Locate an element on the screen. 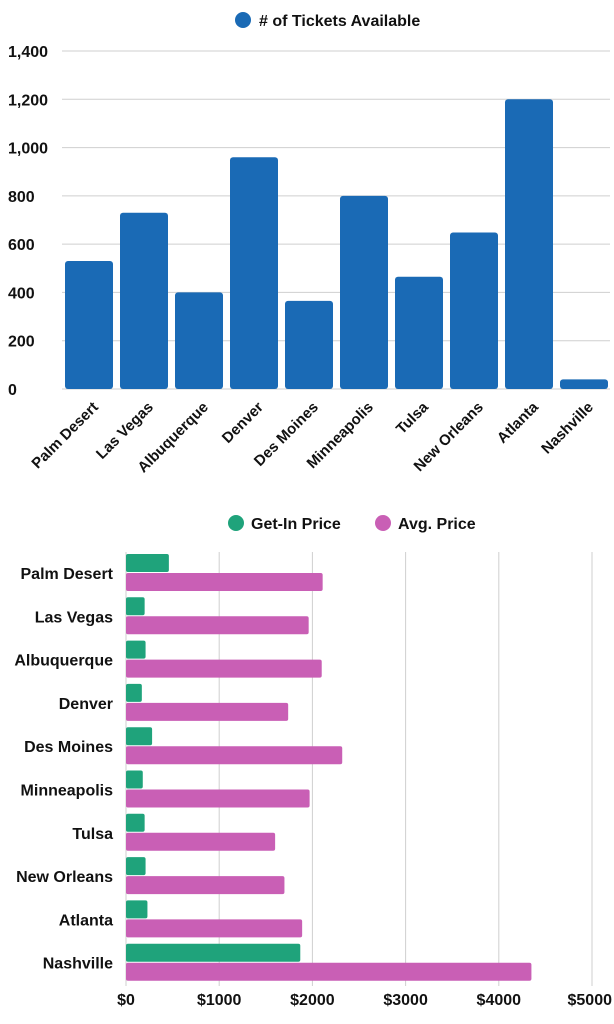 This screenshot has width=614, height=1024. legend: Get-In Price Avg. Price is located at coordinates (352, 524).